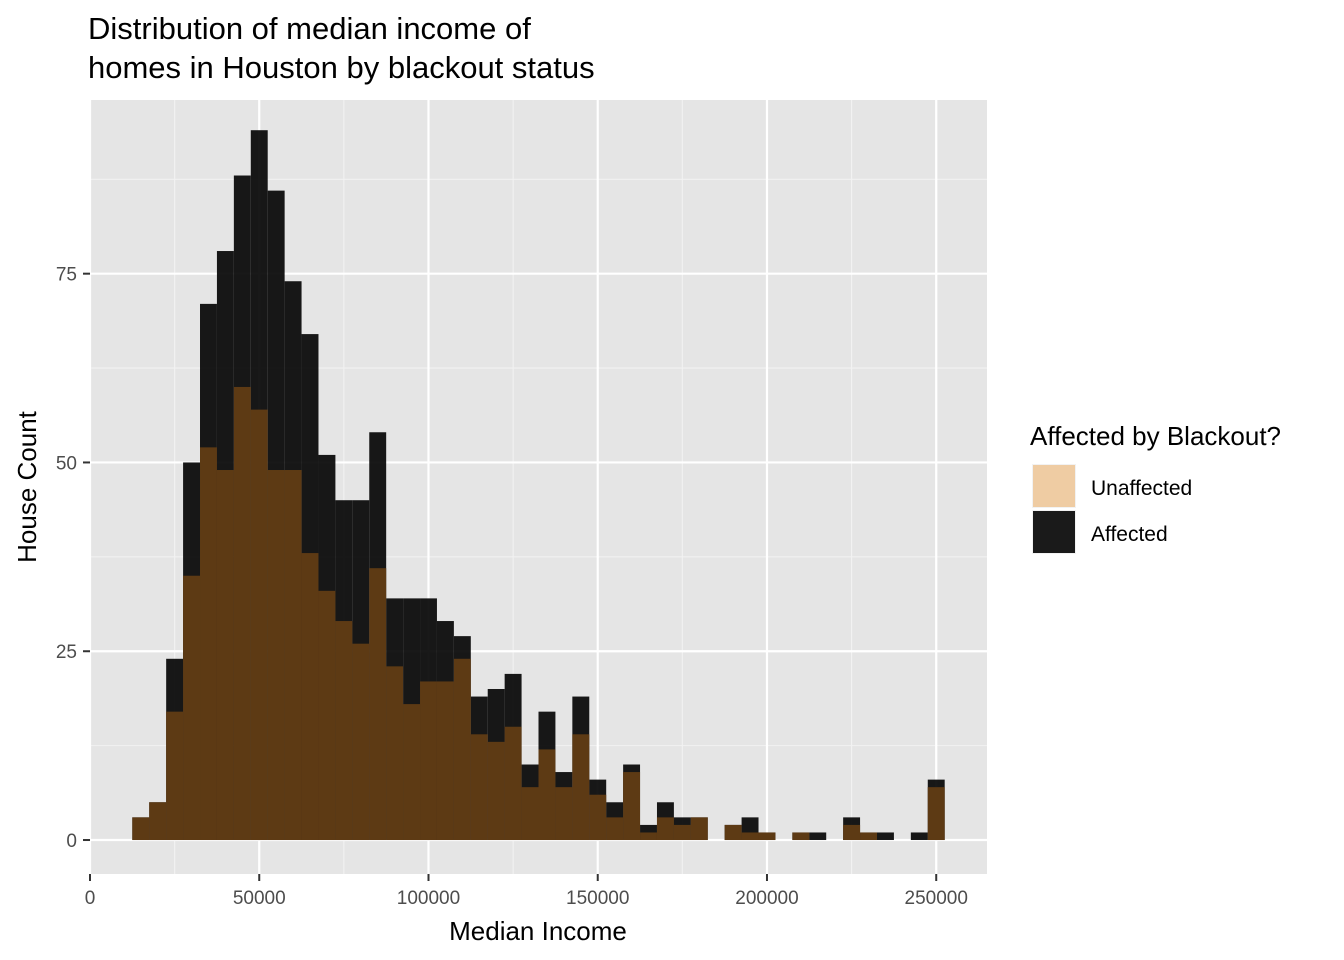  What do you see at coordinates (73, 558) in the screenshot?
I see `y-axis: 0 25 50 75` at bounding box center [73, 558].